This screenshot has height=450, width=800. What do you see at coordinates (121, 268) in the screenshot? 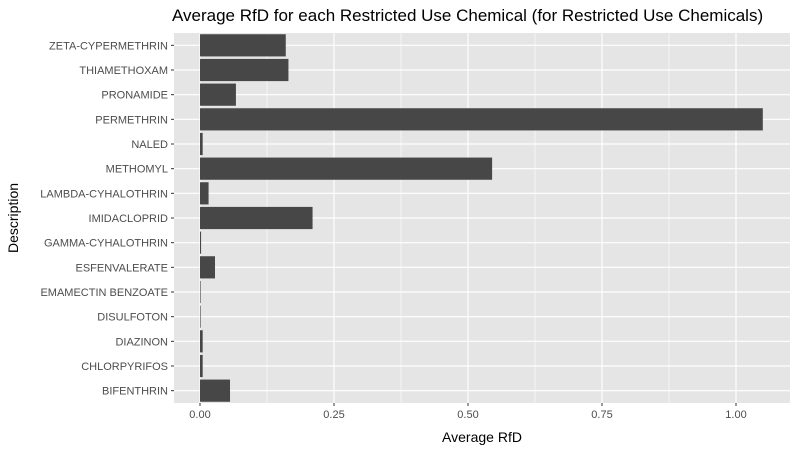
I see `y-tick-label: ESFENVALERATE` at bounding box center [121, 268].